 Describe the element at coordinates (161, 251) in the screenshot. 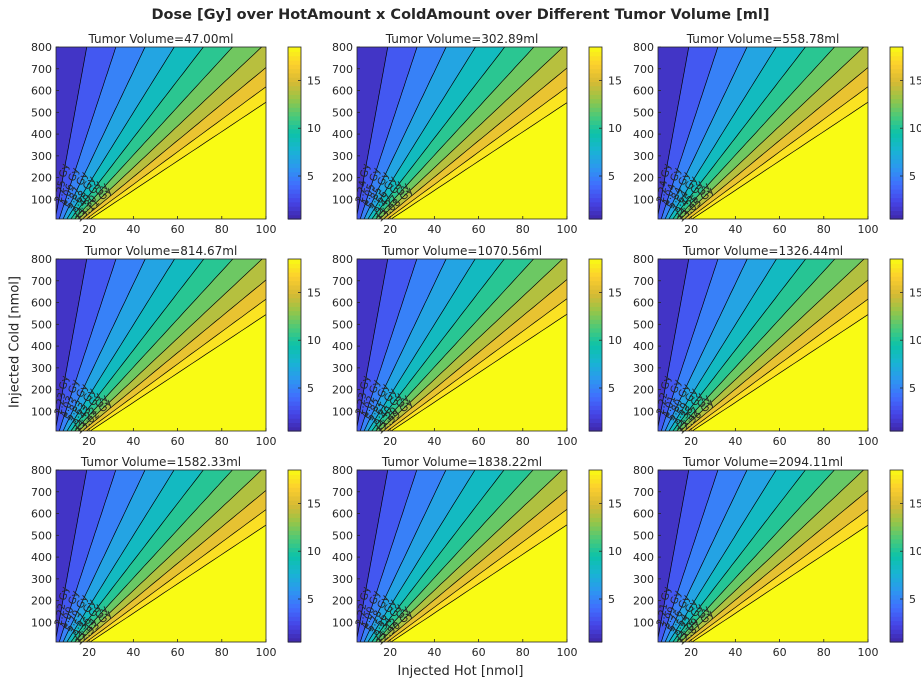

I see `panel-title: Tumor Volume=814.67ml` at that location.